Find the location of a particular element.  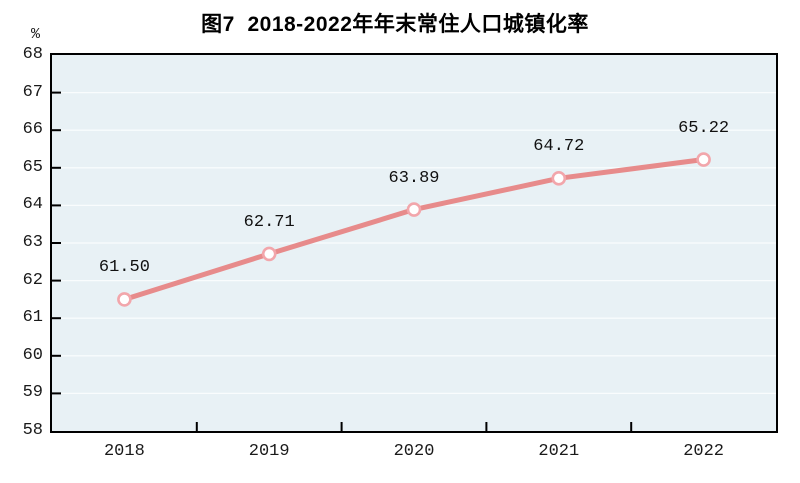

data-point-value-label: 61.50 is located at coordinates (124, 268).